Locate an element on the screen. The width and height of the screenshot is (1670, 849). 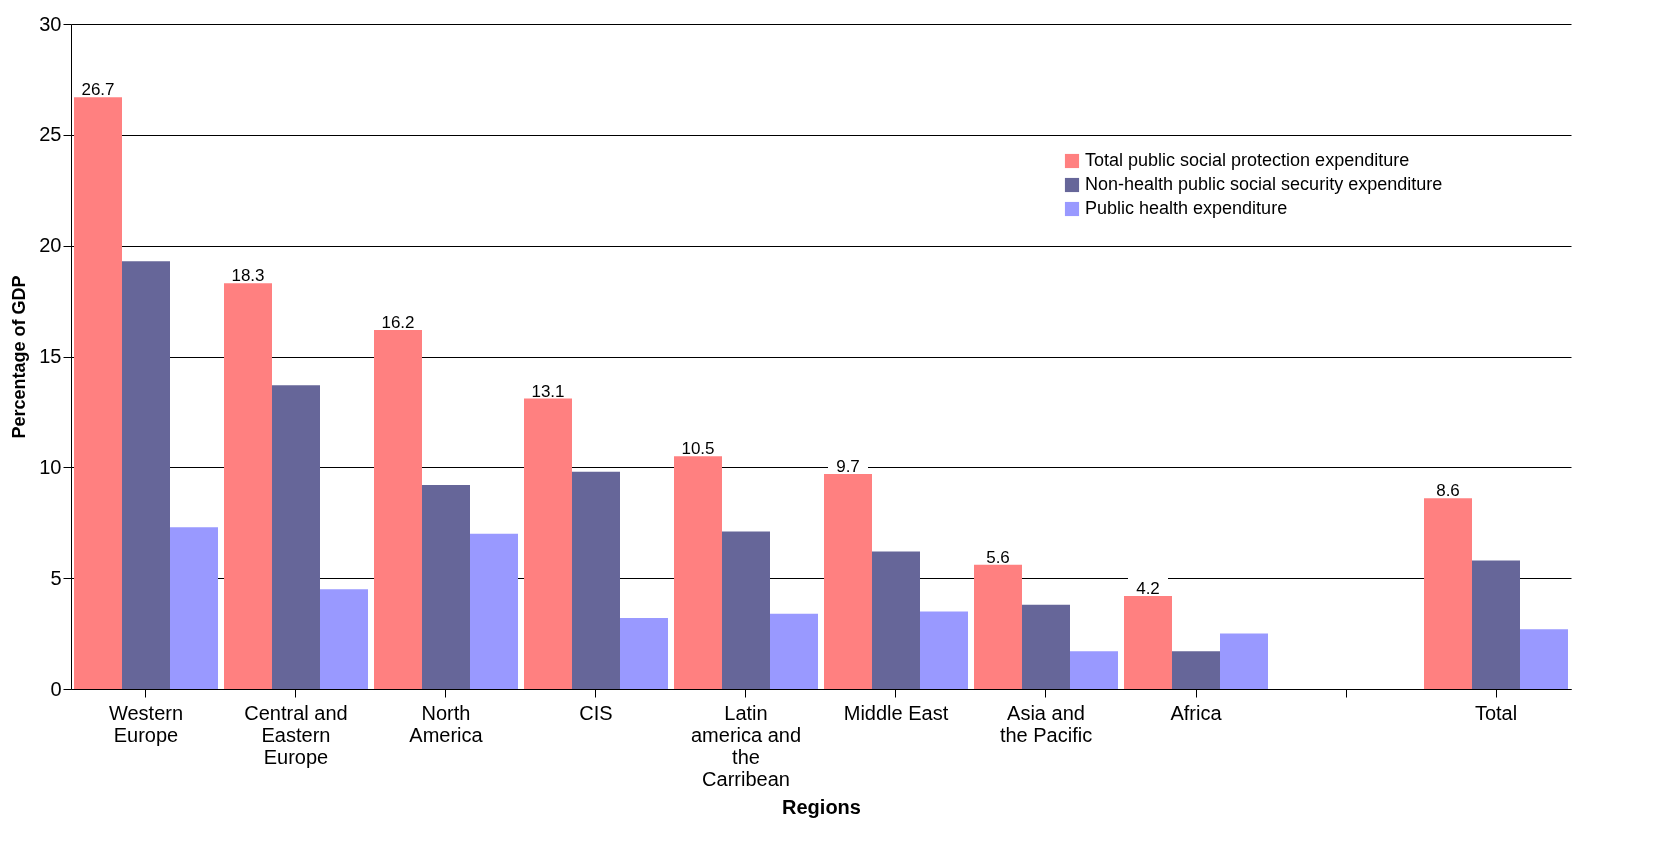
y-tick-label: 0 is located at coordinates (56, 688).